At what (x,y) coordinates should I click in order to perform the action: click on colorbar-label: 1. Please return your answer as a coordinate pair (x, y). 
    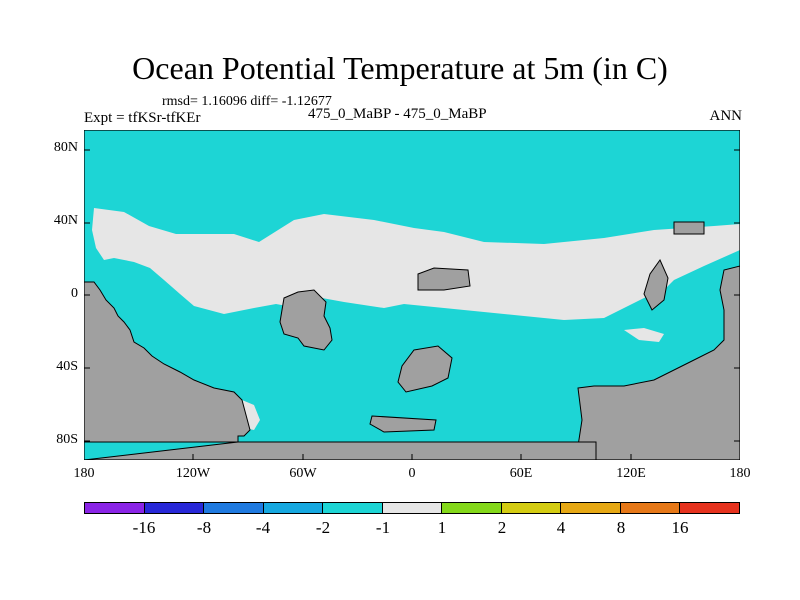
    Looking at the image, I should click on (442, 527).